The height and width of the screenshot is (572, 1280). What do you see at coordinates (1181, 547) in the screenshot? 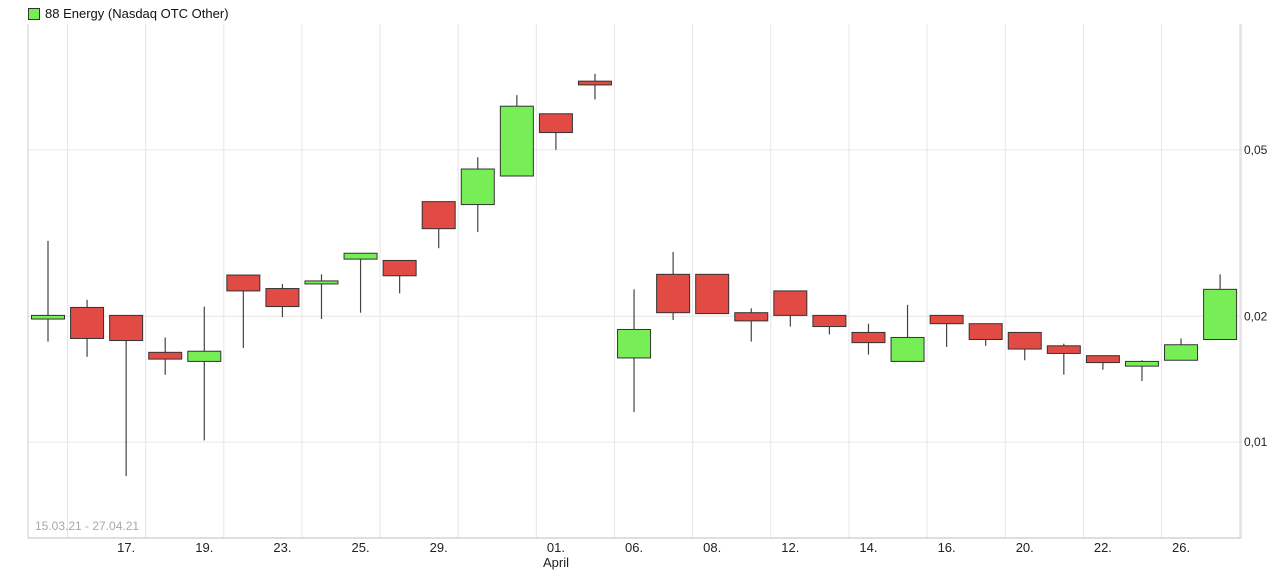
I see `x-tick-label: 26.` at bounding box center [1181, 547].